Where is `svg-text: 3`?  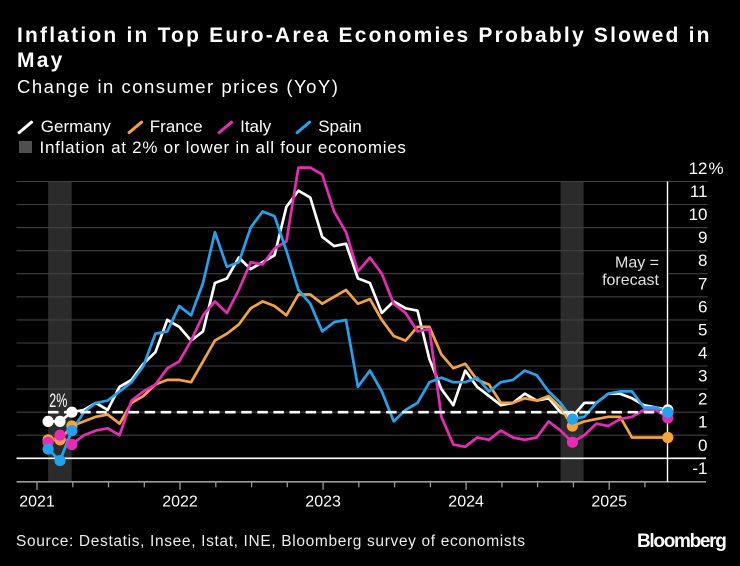
svg-text: 3 is located at coordinates (702, 376).